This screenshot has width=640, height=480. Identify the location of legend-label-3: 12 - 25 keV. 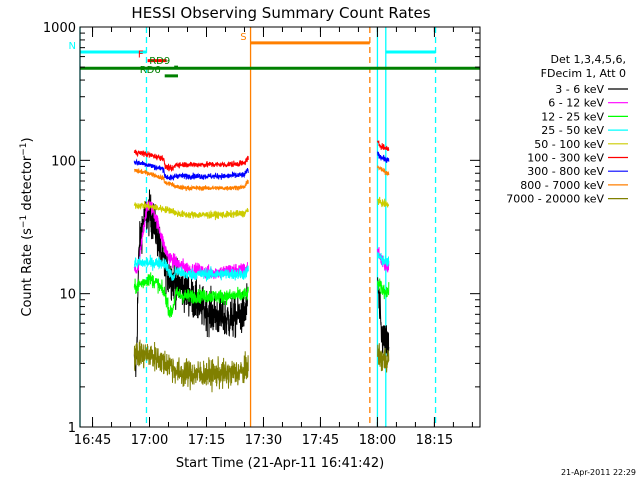
(572, 116).